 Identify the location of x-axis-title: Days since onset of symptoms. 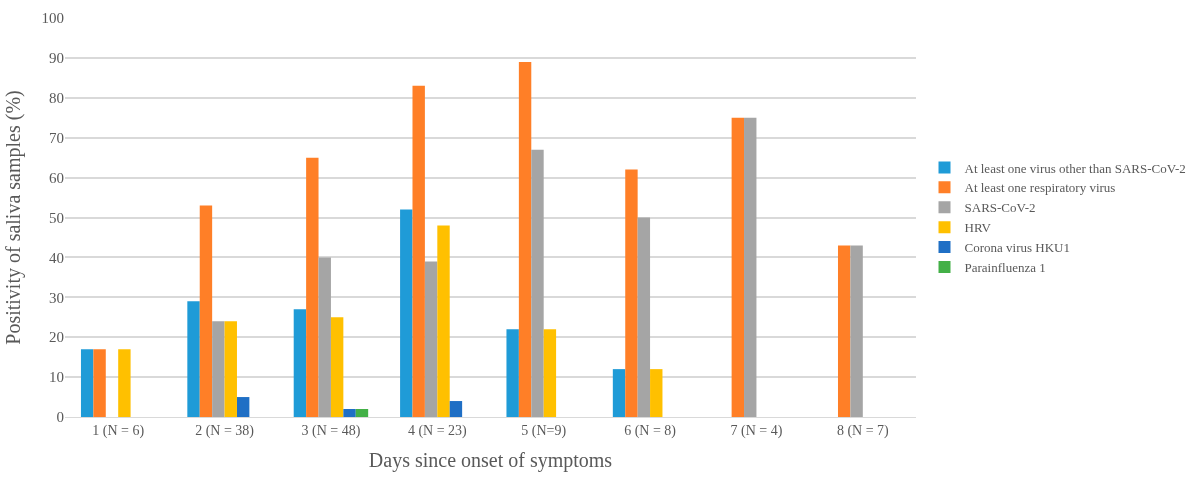
(490, 461).